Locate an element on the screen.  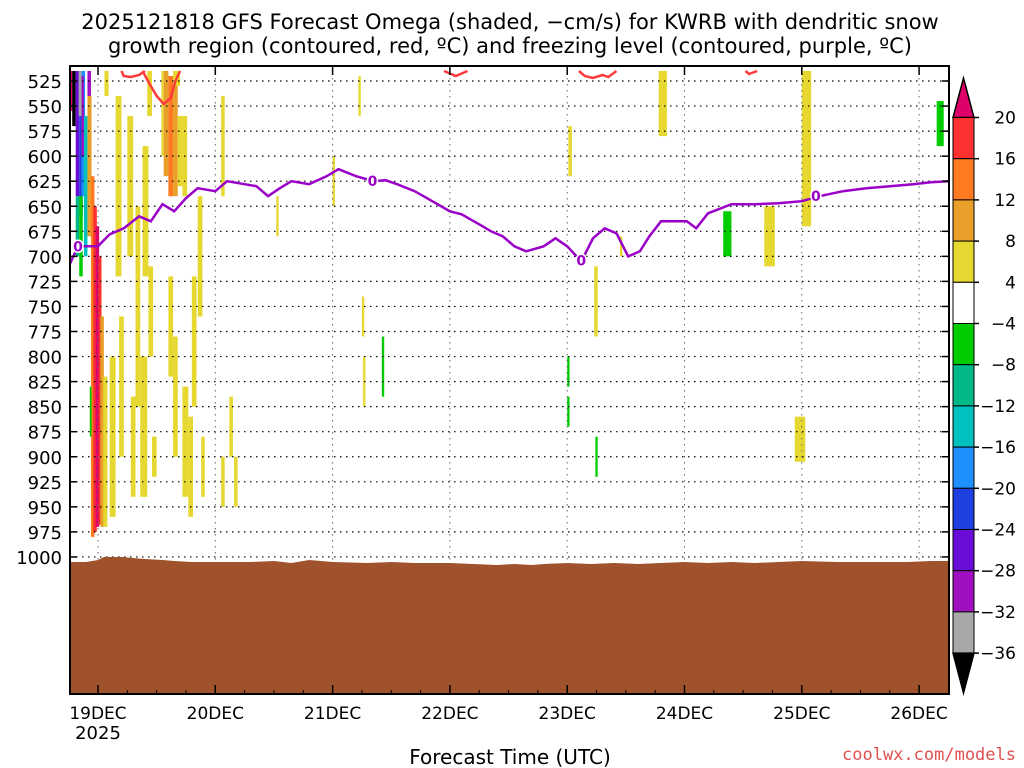
freezing-level-line is located at coordinates (509, 217).